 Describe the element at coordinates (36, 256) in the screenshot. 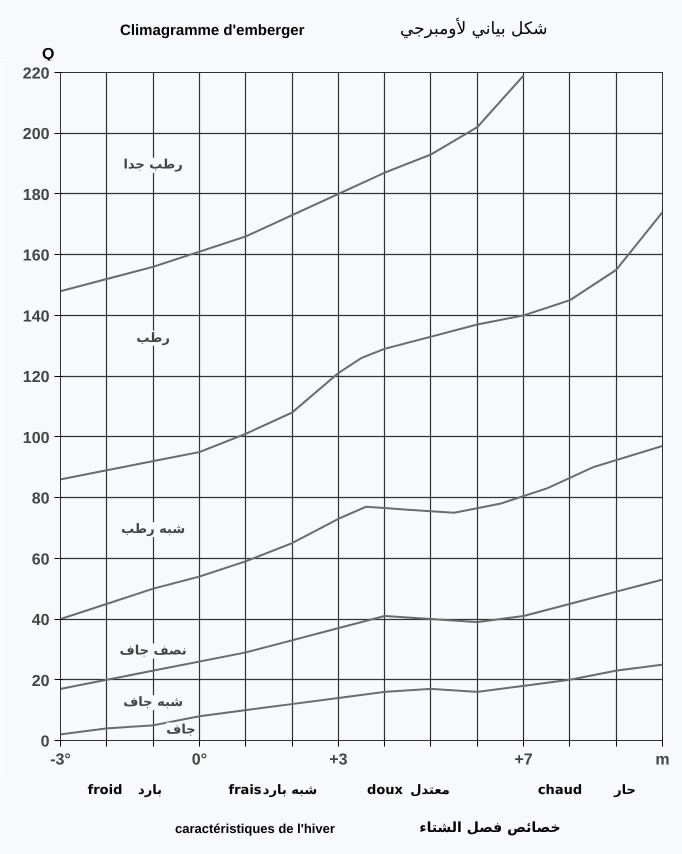

I see `y-tick-label: 160` at that location.